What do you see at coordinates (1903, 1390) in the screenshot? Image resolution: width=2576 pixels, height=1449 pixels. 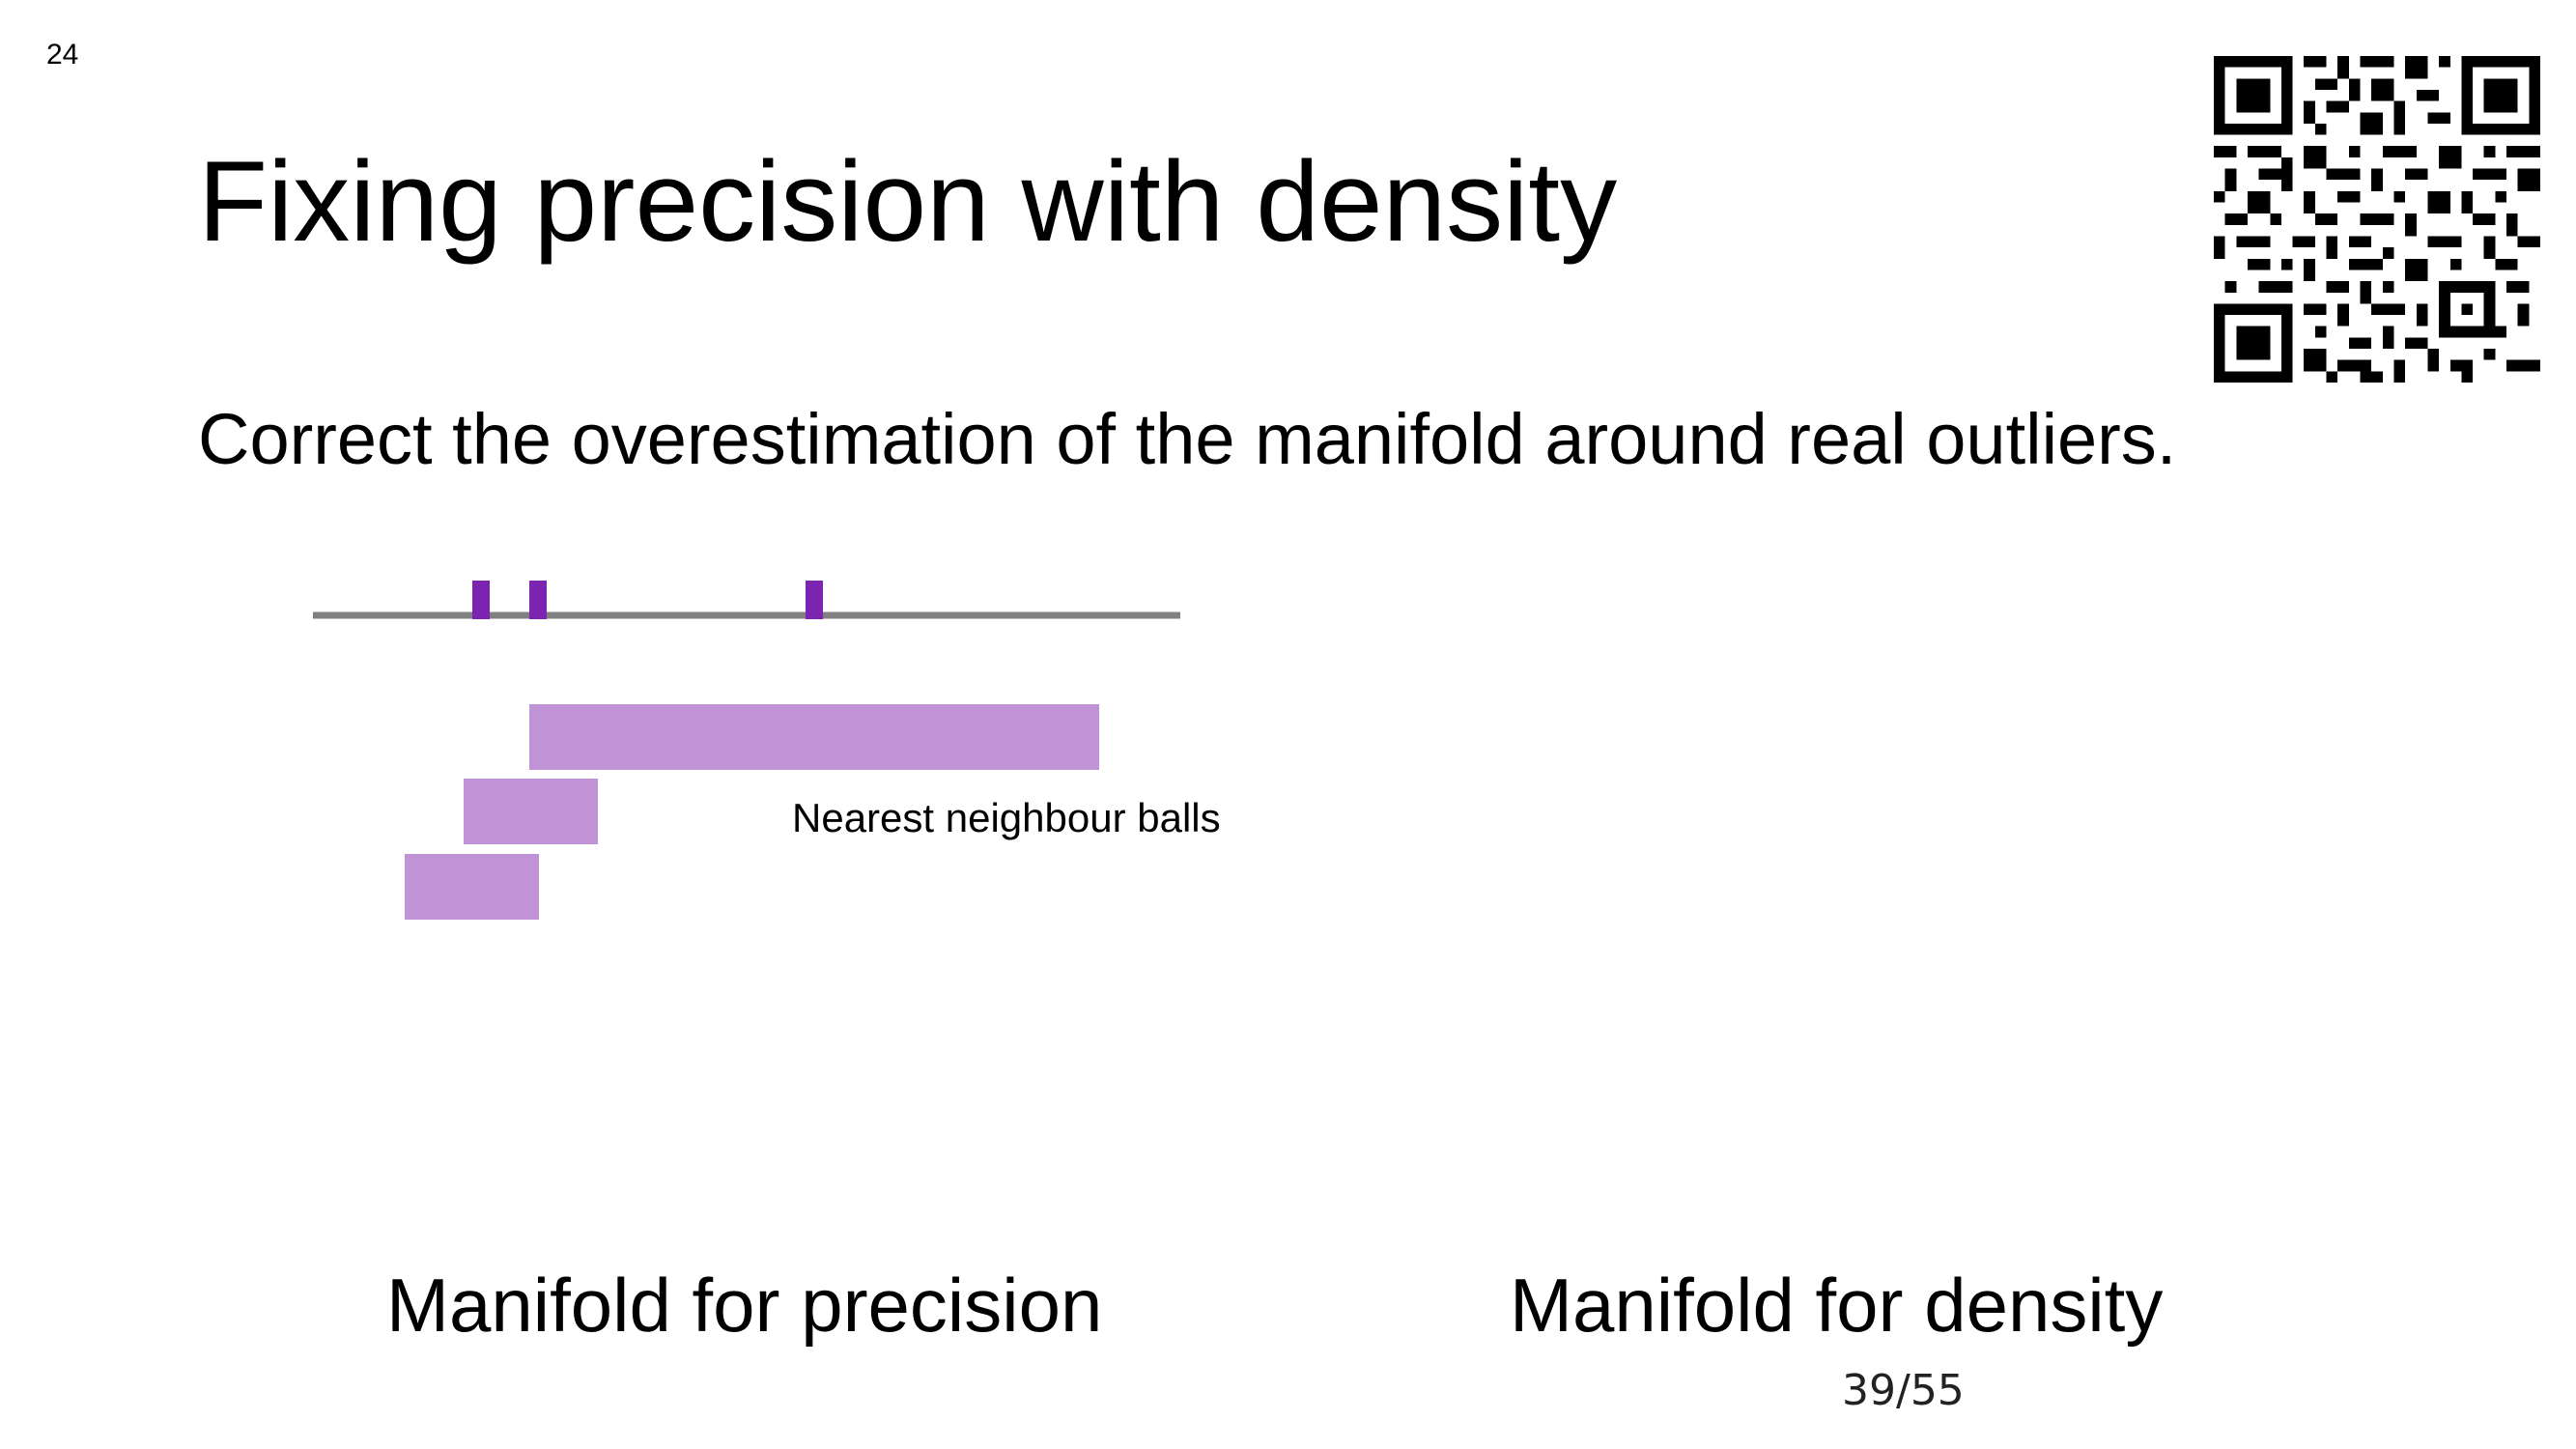 I see `page-counter: 39/55` at bounding box center [1903, 1390].